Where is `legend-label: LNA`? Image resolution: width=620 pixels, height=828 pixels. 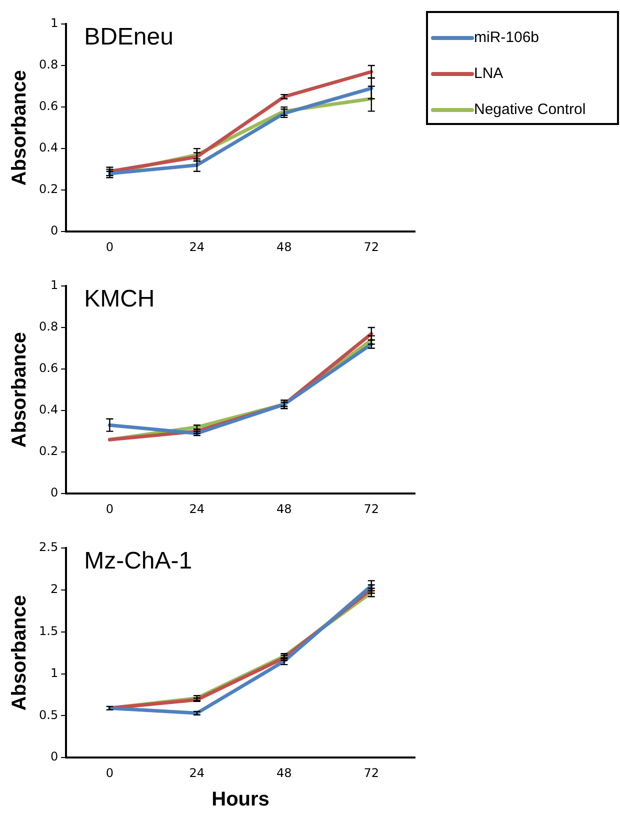
legend-label: LNA is located at coordinates (489, 73).